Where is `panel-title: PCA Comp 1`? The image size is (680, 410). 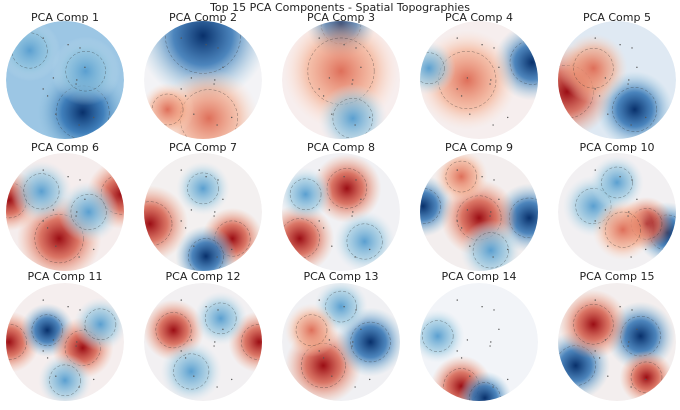 panel-title: PCA Comp 1 is located at coordinates (65, 17).